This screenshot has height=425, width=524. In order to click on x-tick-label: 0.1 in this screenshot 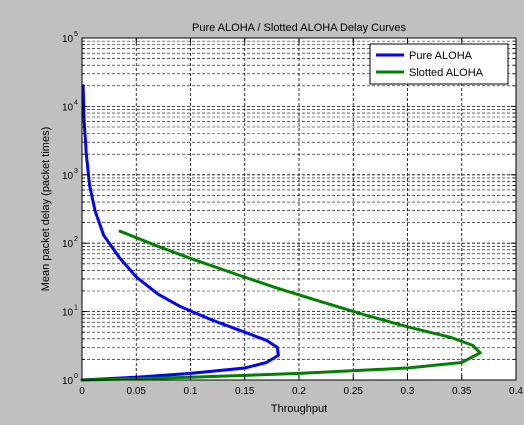, I will do `click(191, 391)`.